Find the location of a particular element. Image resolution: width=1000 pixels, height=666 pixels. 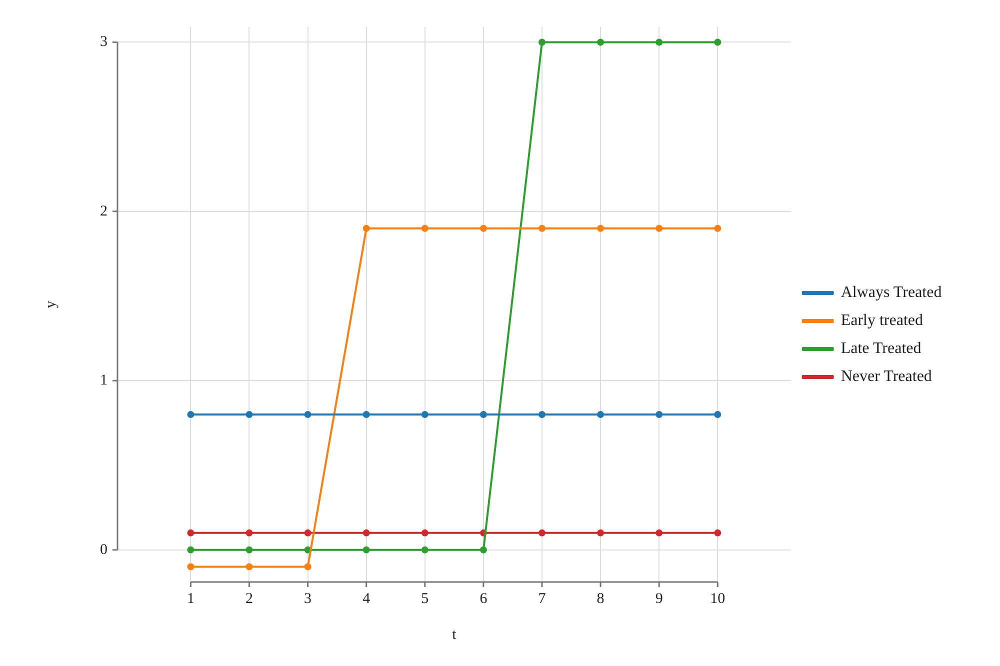

legend-label: Late Treated is located at coordinates (881, 349).